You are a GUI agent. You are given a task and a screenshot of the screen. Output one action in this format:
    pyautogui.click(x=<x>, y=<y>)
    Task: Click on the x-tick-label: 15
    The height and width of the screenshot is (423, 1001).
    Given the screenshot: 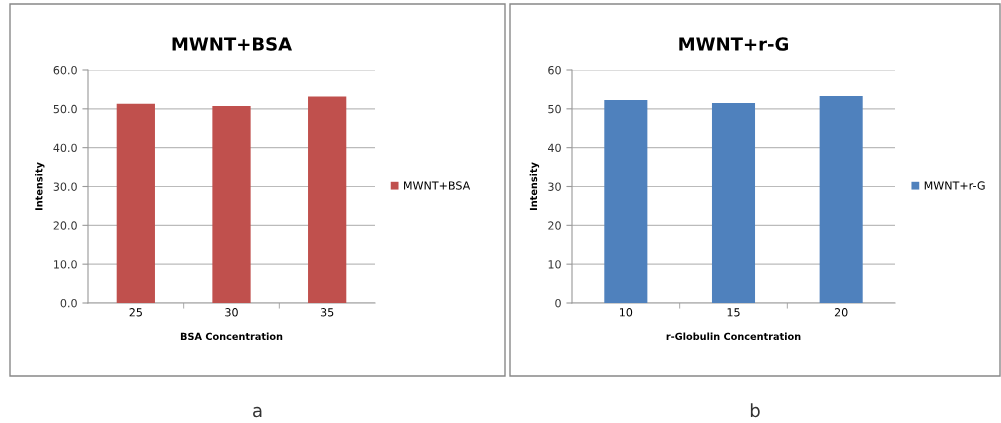 What is the action you would take?
    pyautogui.click(x=733, y=312)
    